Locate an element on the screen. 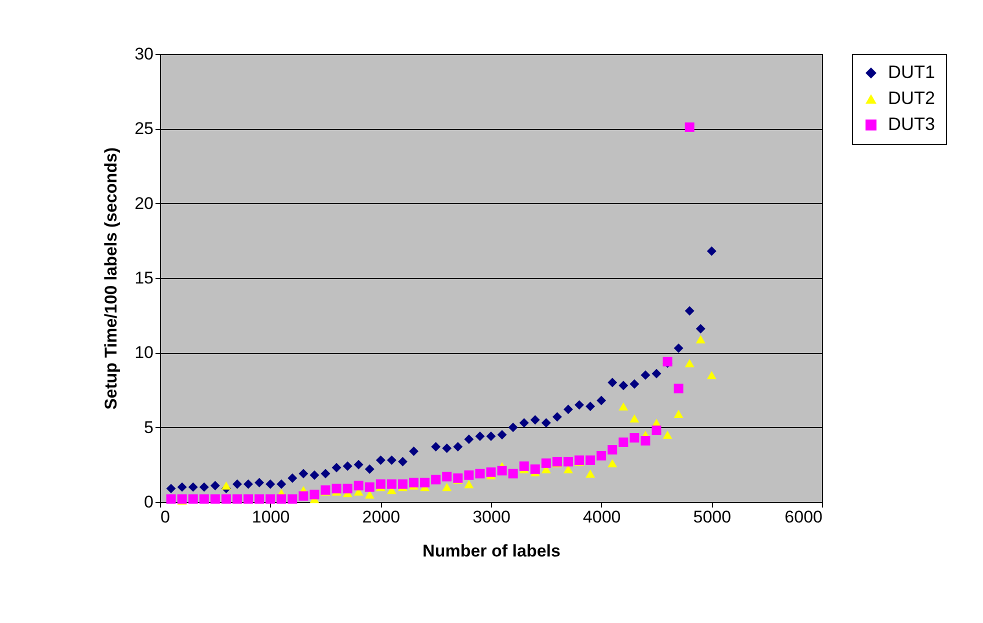 The height and width of the screenshot is (623, 983). y-tick-label: 0 is located at coordinates (149, 502).